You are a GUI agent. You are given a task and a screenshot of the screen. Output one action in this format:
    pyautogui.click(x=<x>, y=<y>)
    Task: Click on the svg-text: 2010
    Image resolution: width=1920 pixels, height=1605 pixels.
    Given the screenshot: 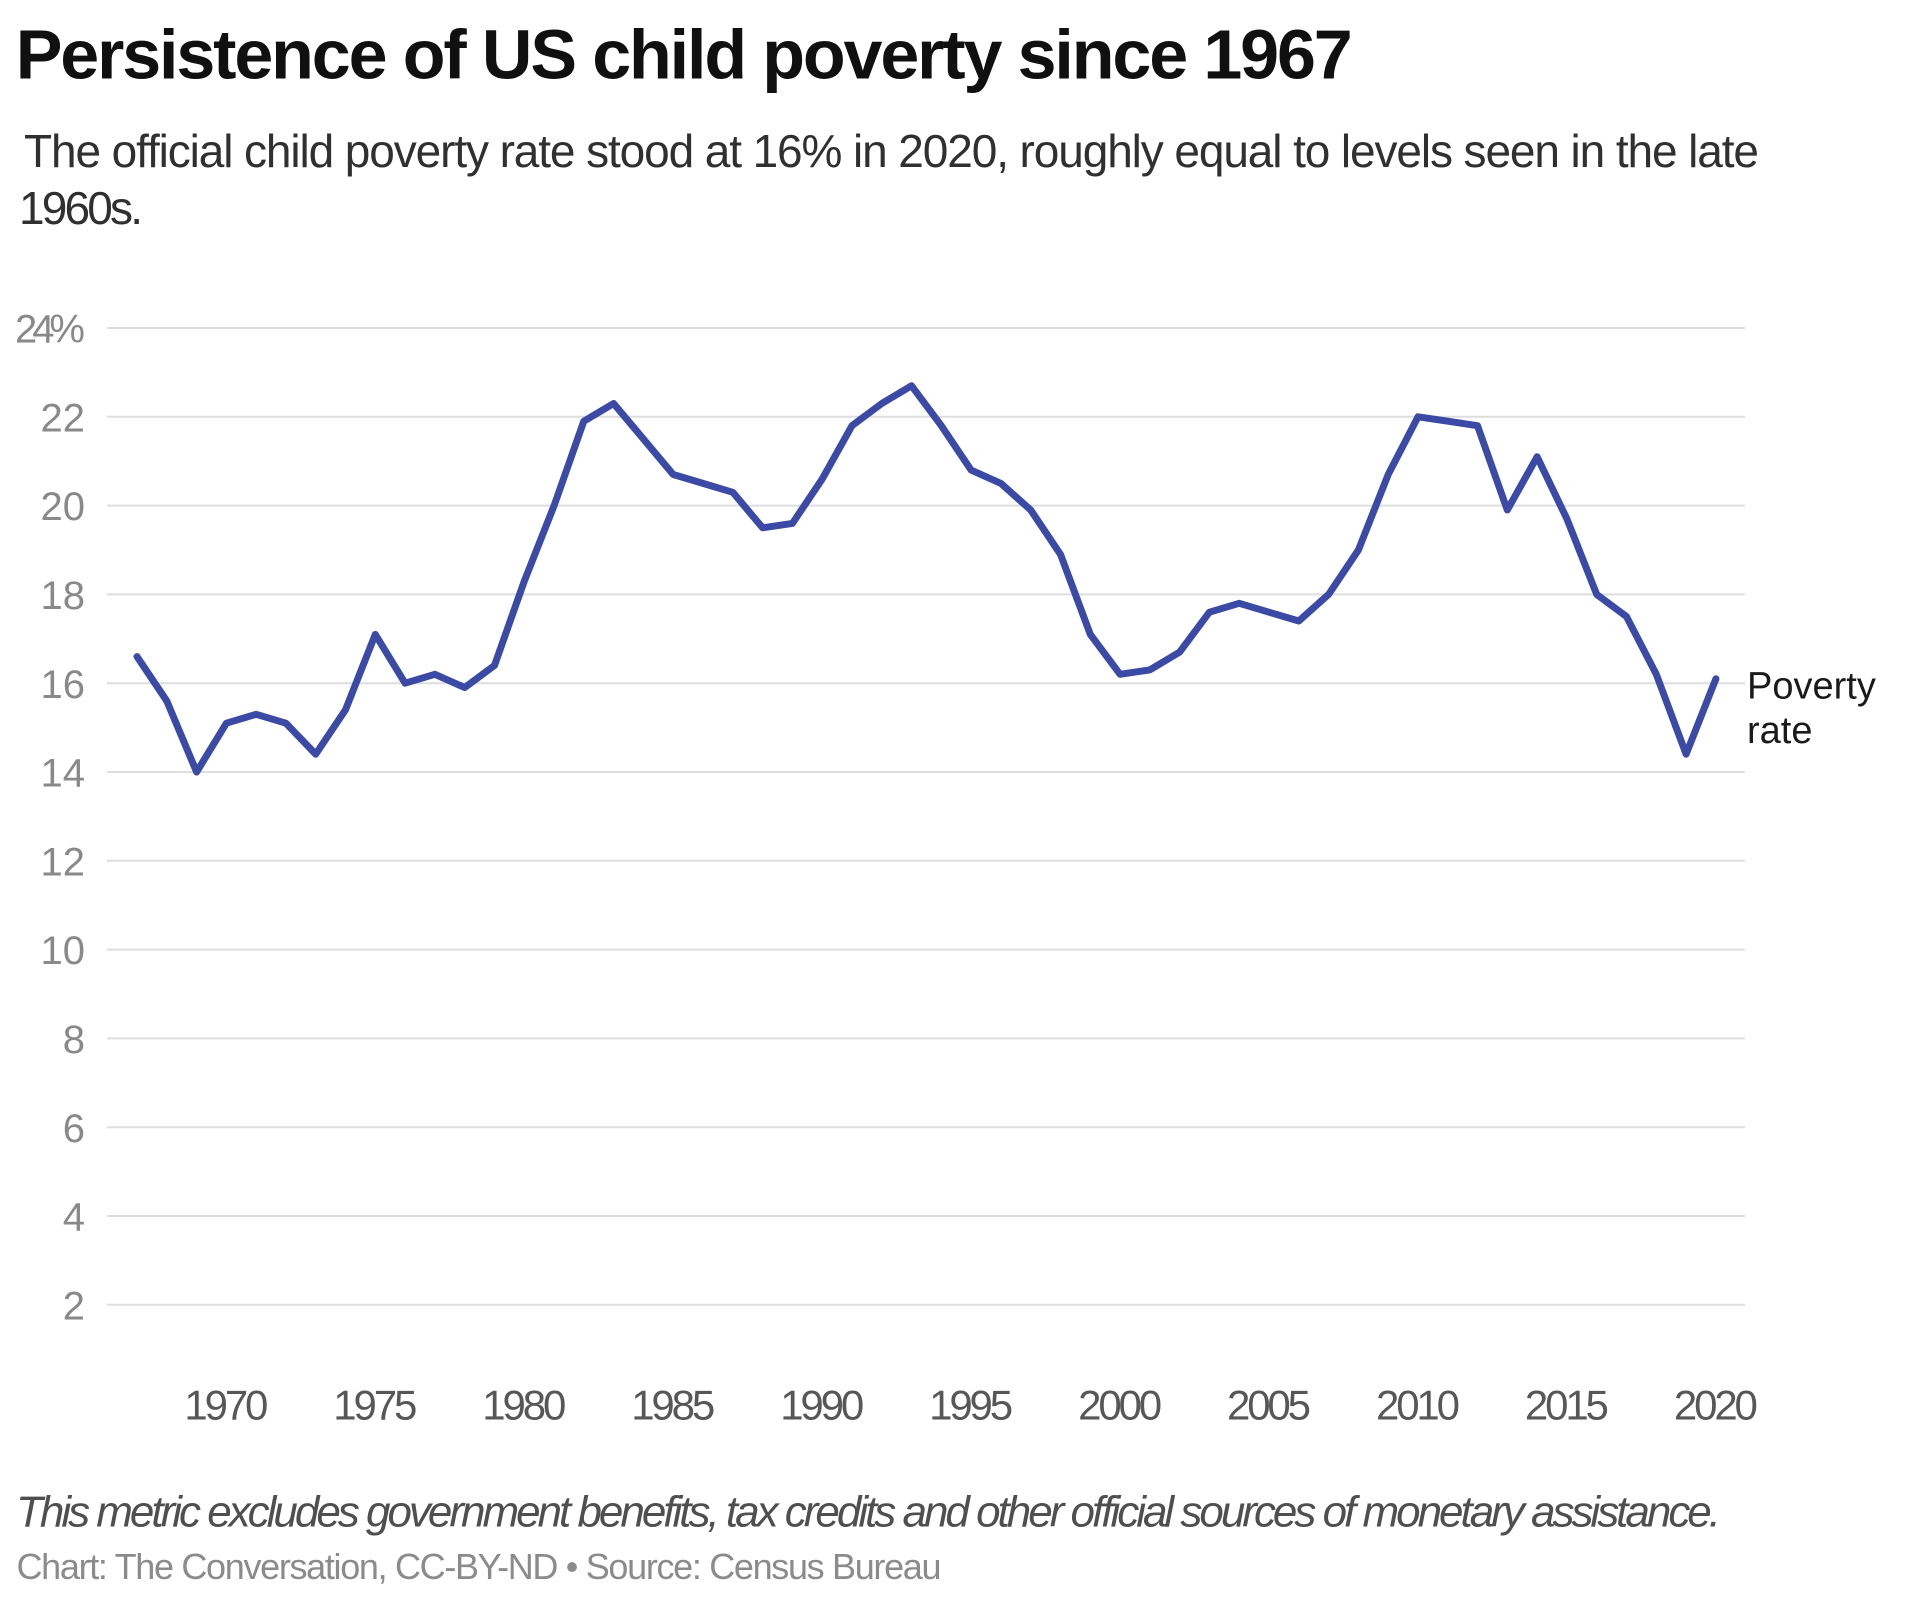 What is the action you would take?
    pyautogui.click(x=1418, y=1404)
    